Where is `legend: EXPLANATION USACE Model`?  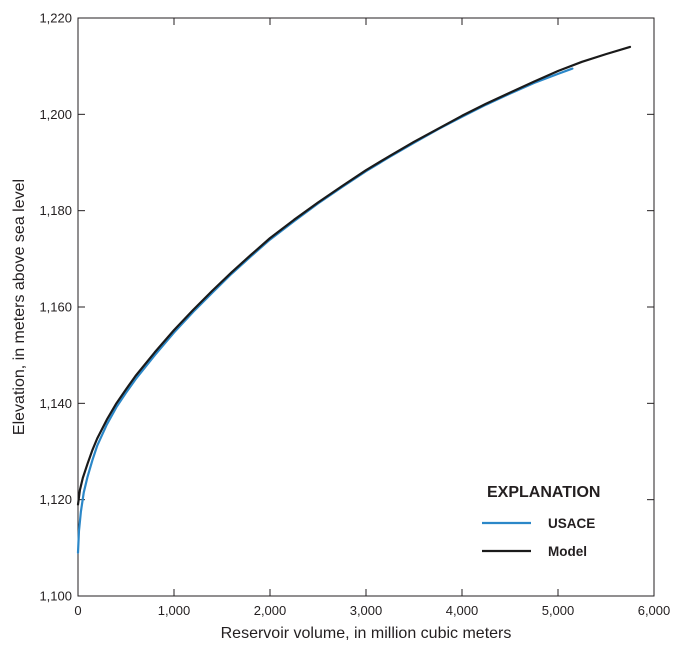
legend: EXPLANATION USACE Model is located at coordinates (541, 521).